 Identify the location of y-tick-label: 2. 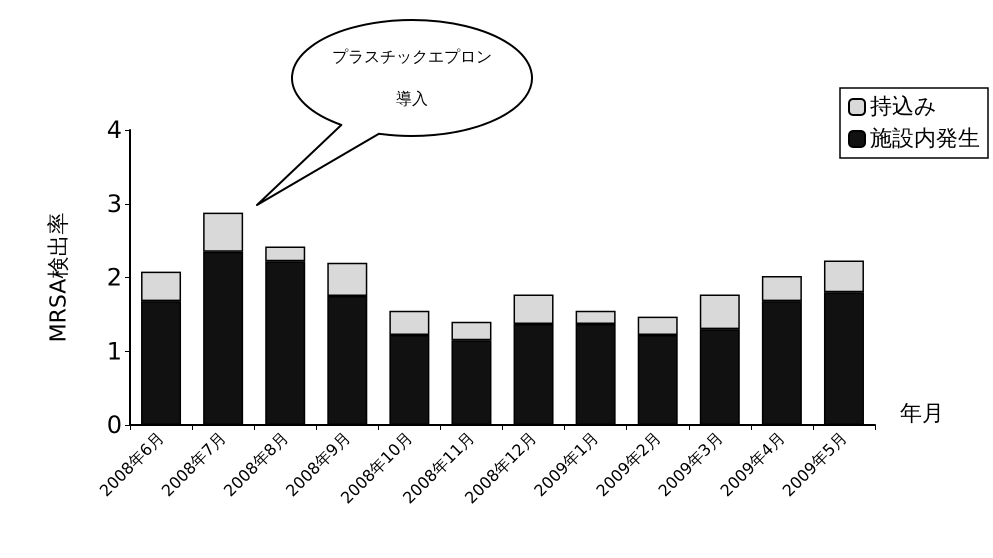
(114, 278).